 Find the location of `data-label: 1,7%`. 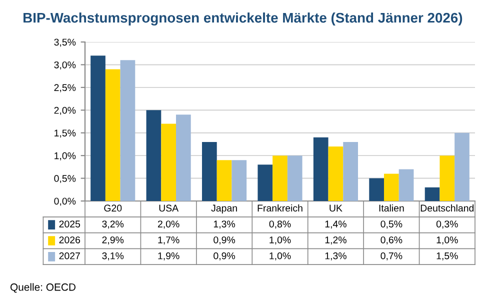

data-label: 1,7% is located at coordinates (169, 240).